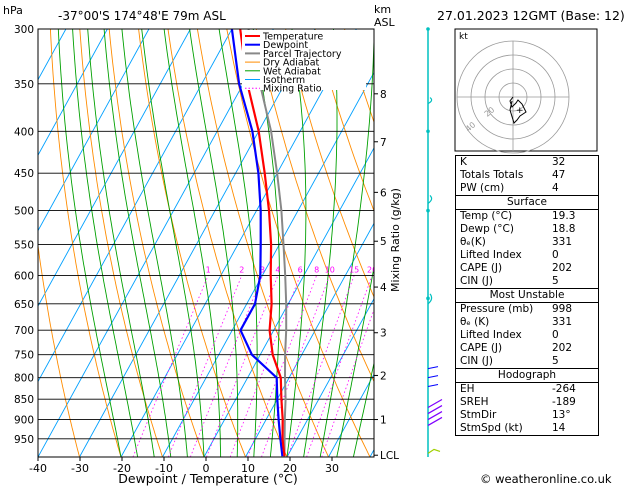 The height and width of the screenshot is (486, 629). I want to click on legend-label: Dewpoint, so click(285, 45).